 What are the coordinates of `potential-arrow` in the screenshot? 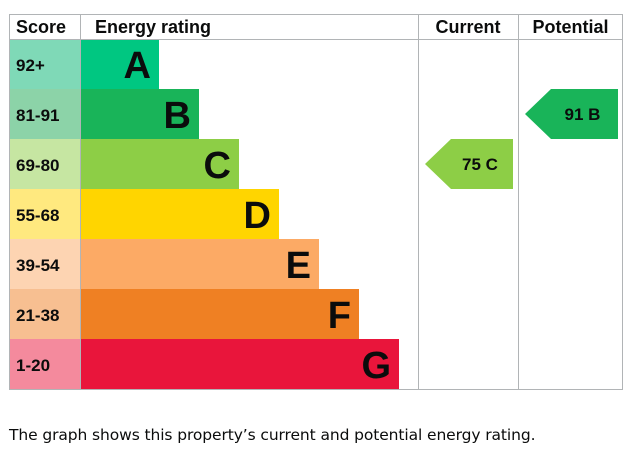 It's located at (571, 114).